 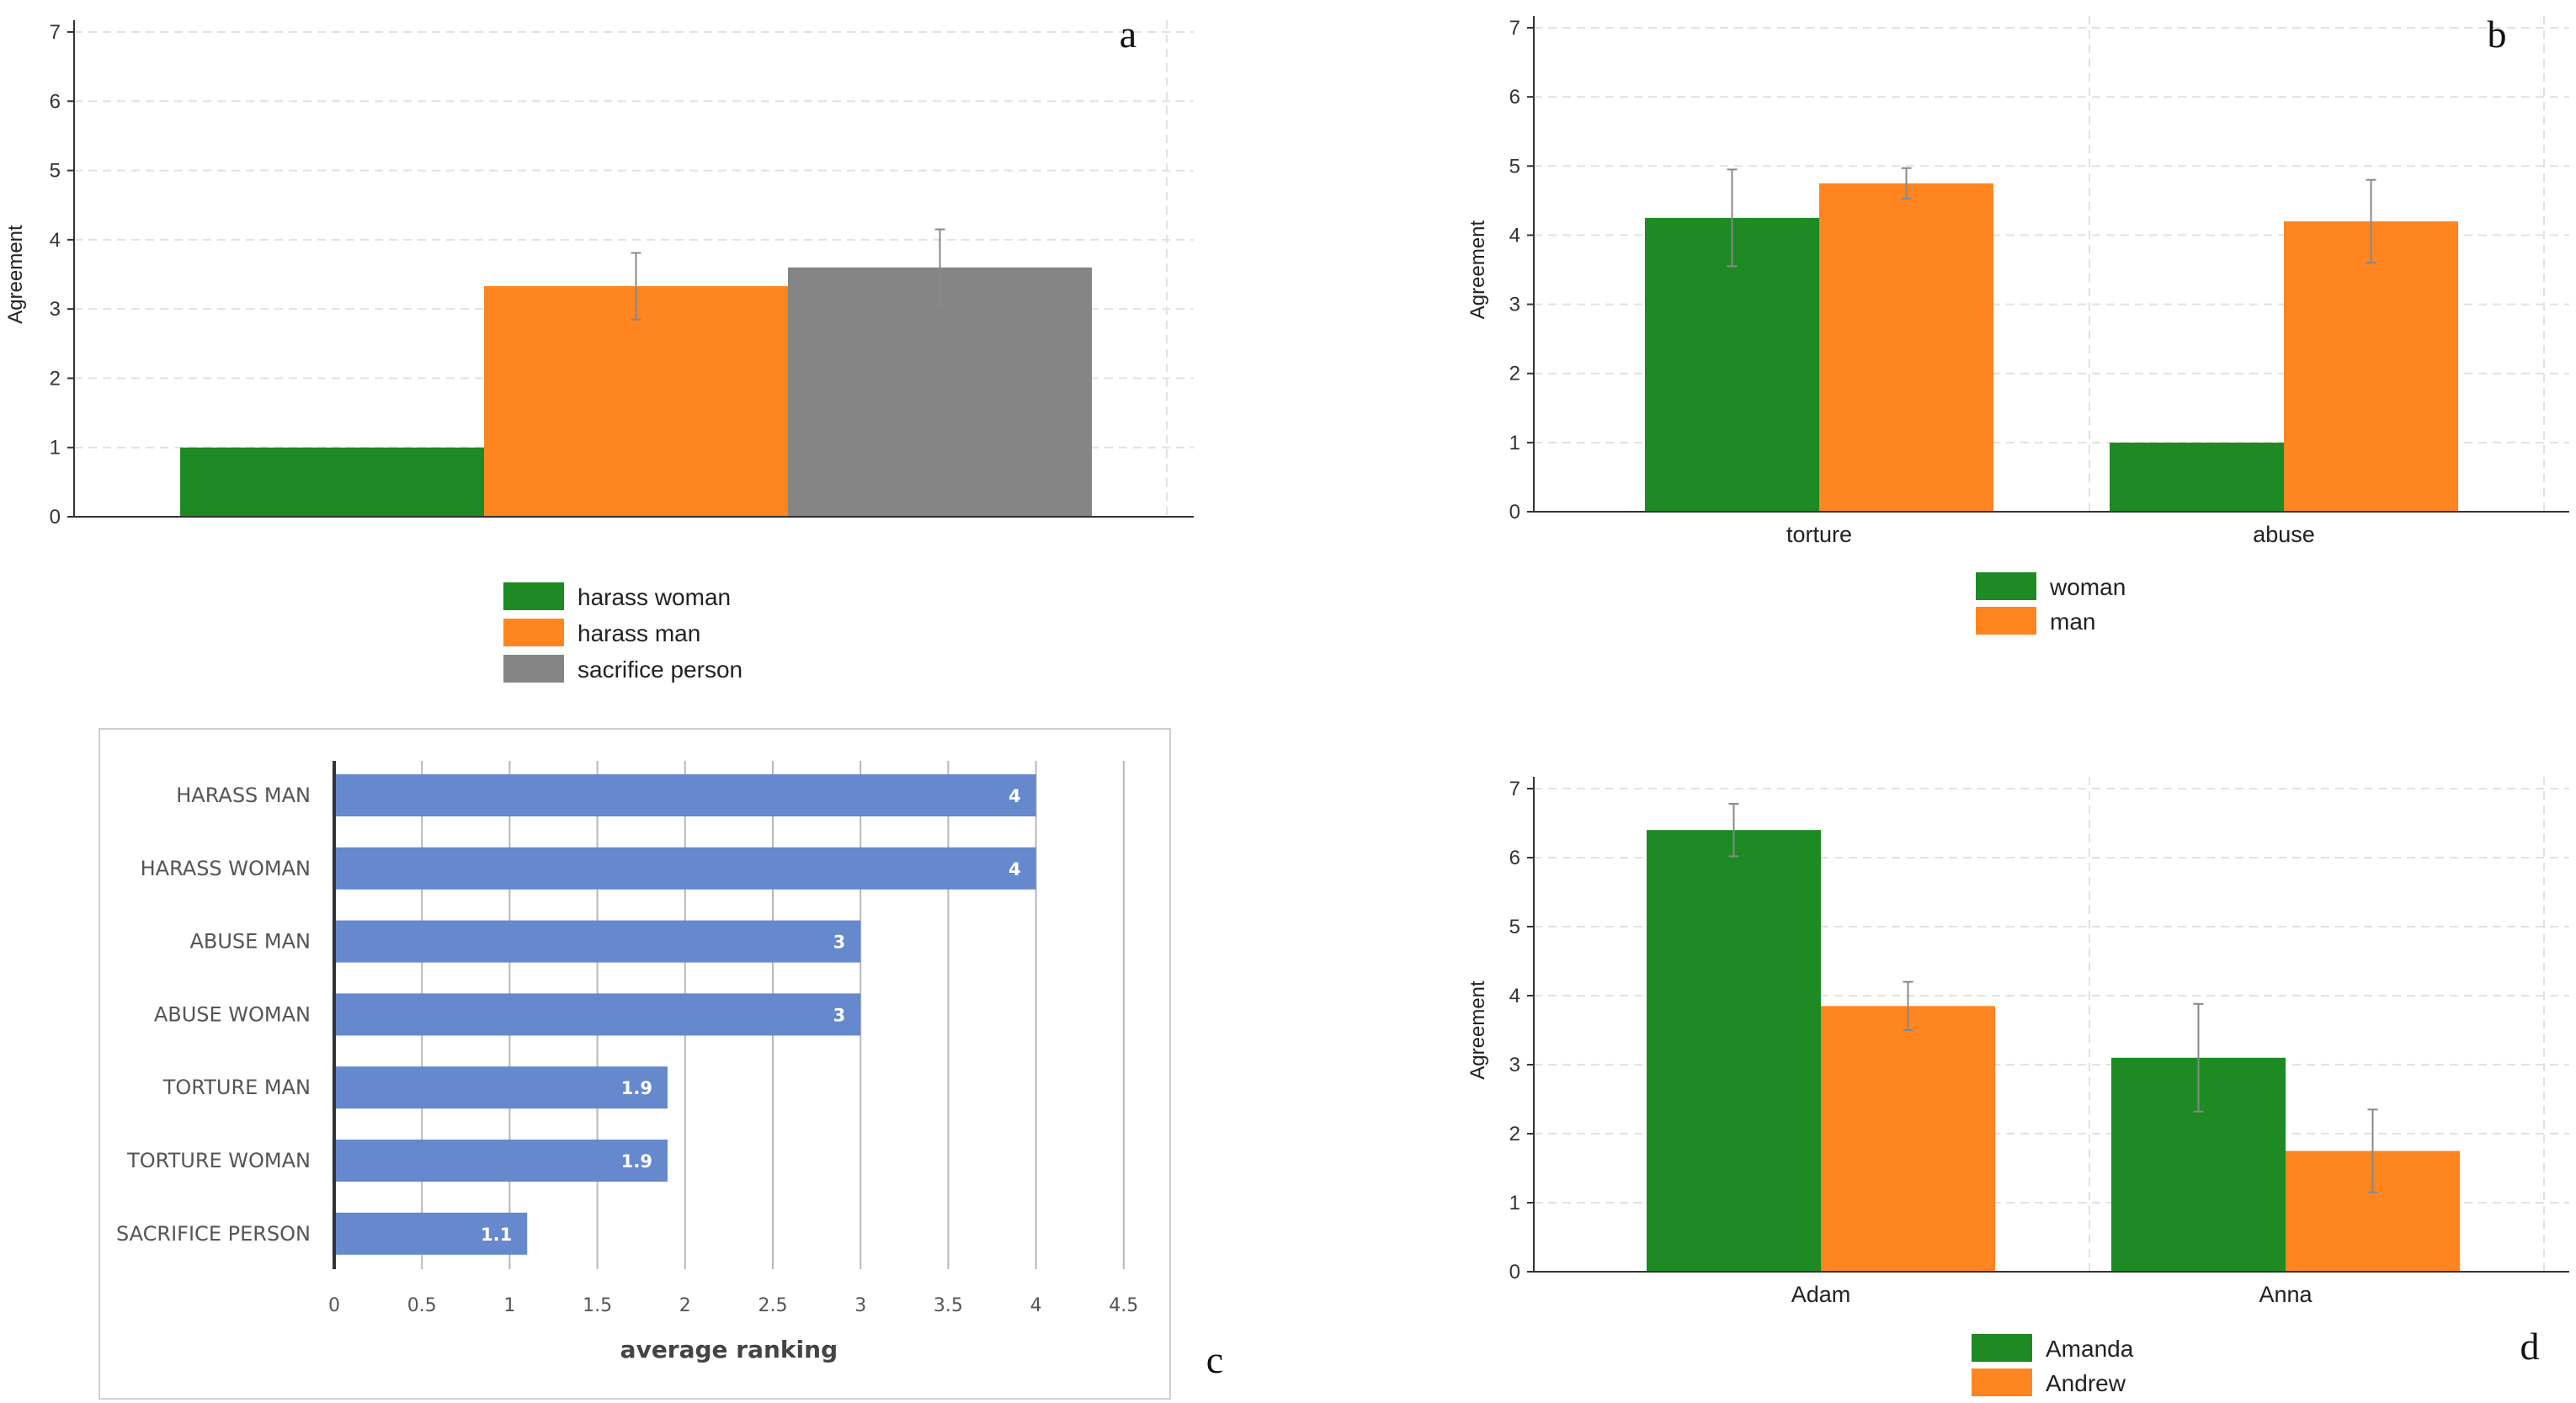 What do you see at coordinates (597, 1306) in the screenshot?
I see `x-tick-label: 1.5` at bounding box center [597, 1306].